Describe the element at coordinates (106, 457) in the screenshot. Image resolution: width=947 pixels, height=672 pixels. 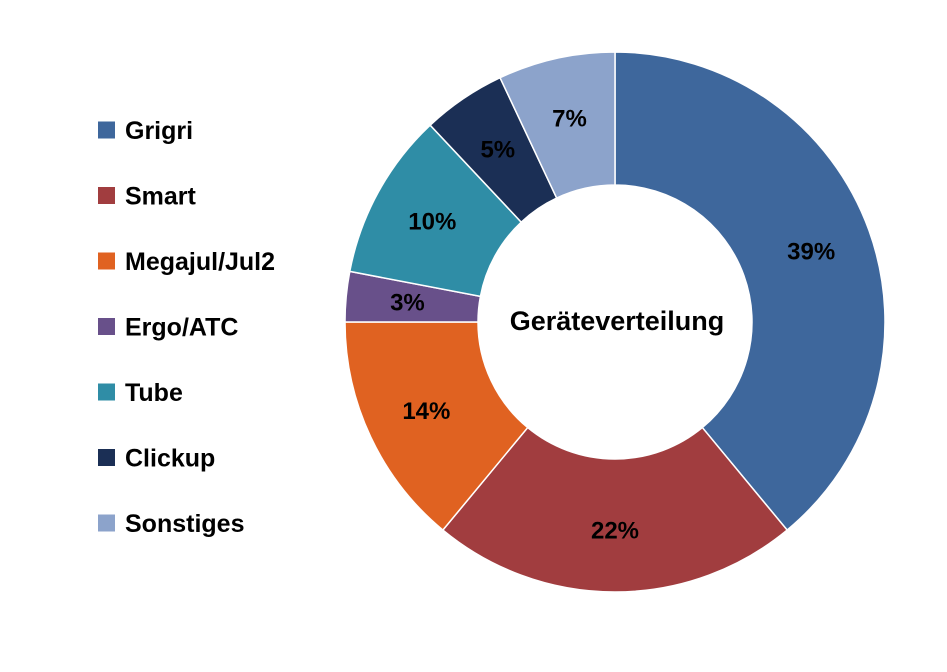
I see `legend-swatch-clickup` at that location.